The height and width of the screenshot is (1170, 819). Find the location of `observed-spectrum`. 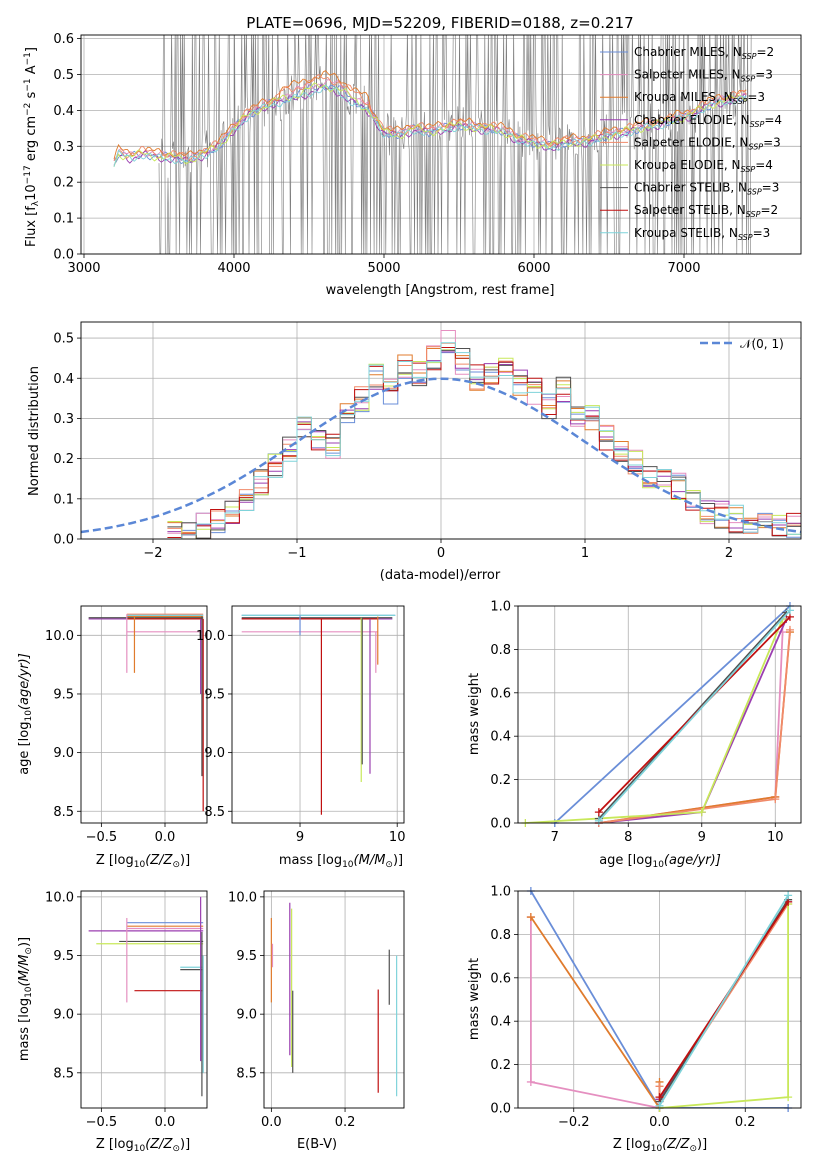

observed-spectrum is located at coordinates (455, 144).